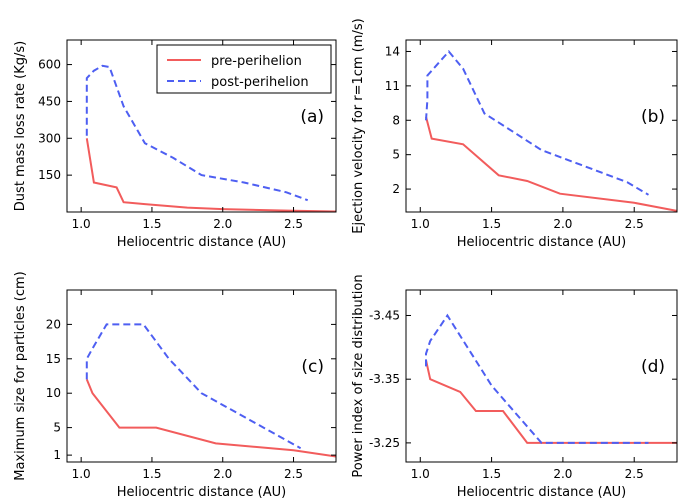 This screenshot has width=696, height=499. What do you see at coordinates (256, 61) in the screenshot?
I see `legend-entry: pre-perihelion` at bounding box center [256, 61].